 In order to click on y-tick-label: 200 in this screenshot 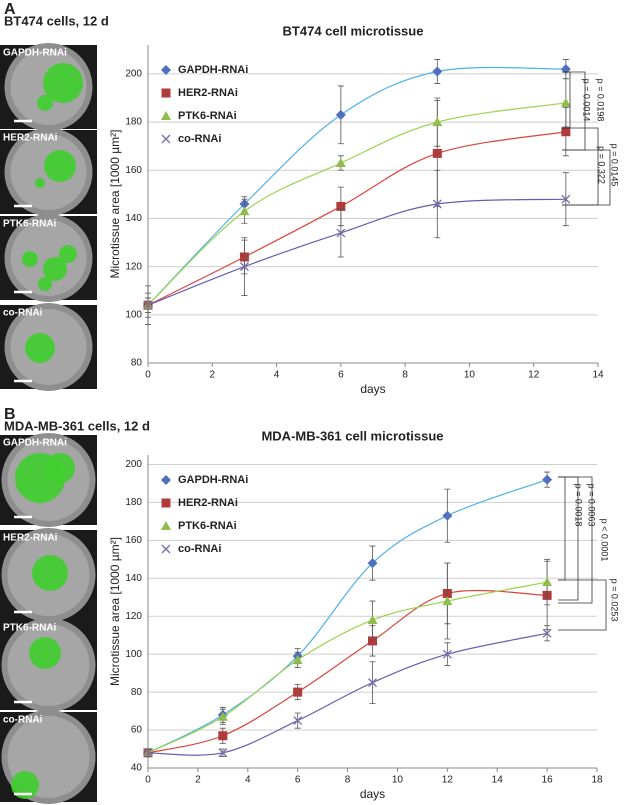, I will do `click(133, 464)`.